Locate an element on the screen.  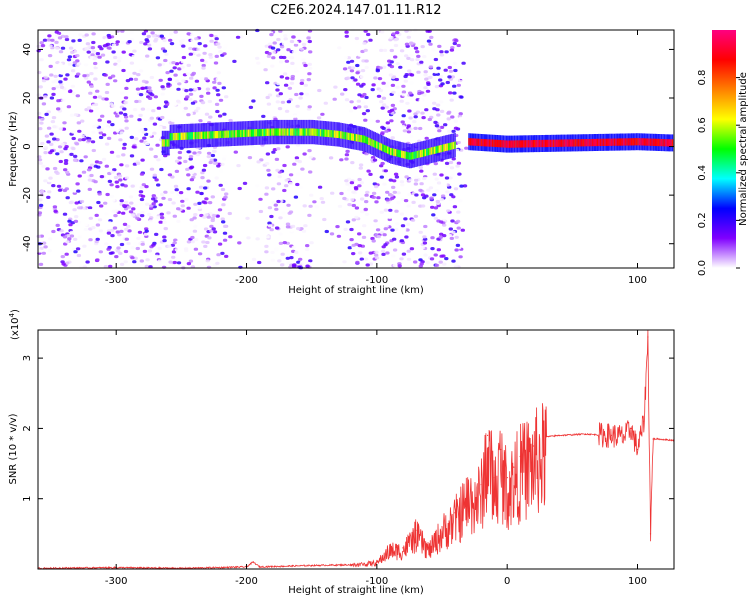
snr-y-axis-label: SNR (10 * v/v) is located at coordinates (13, 448).